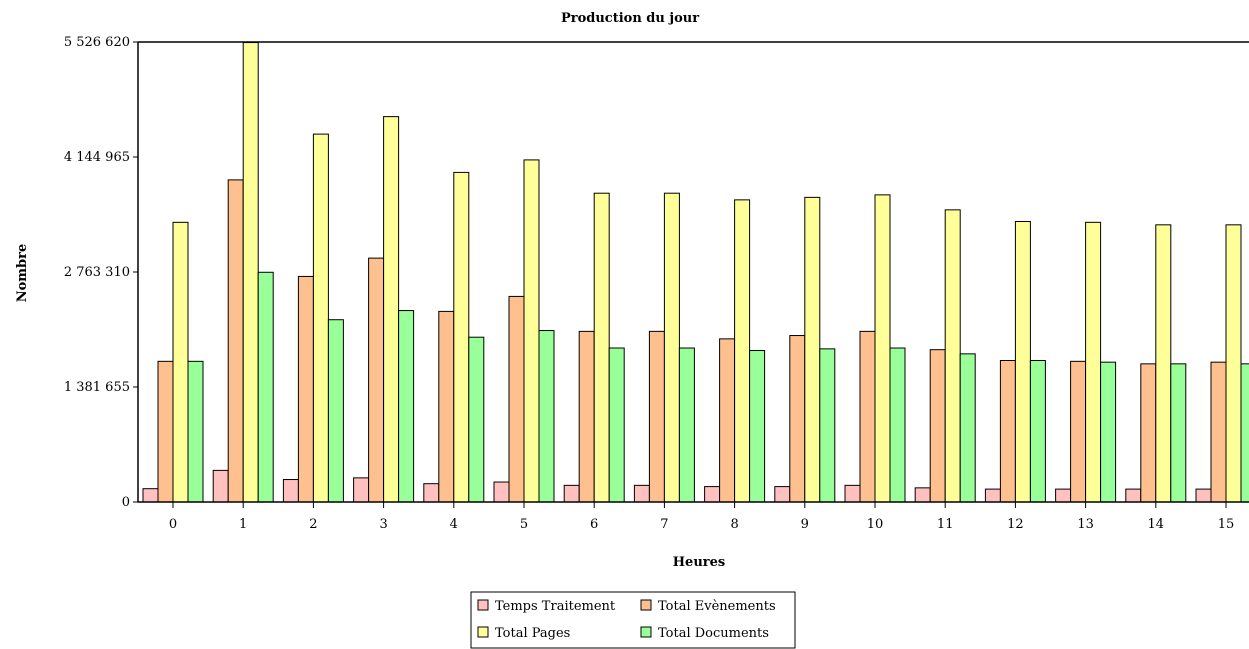  Describe the element at coordinates (97, 387) in the screenshot. I see `y-tick-label: 1 381 655` at that location.